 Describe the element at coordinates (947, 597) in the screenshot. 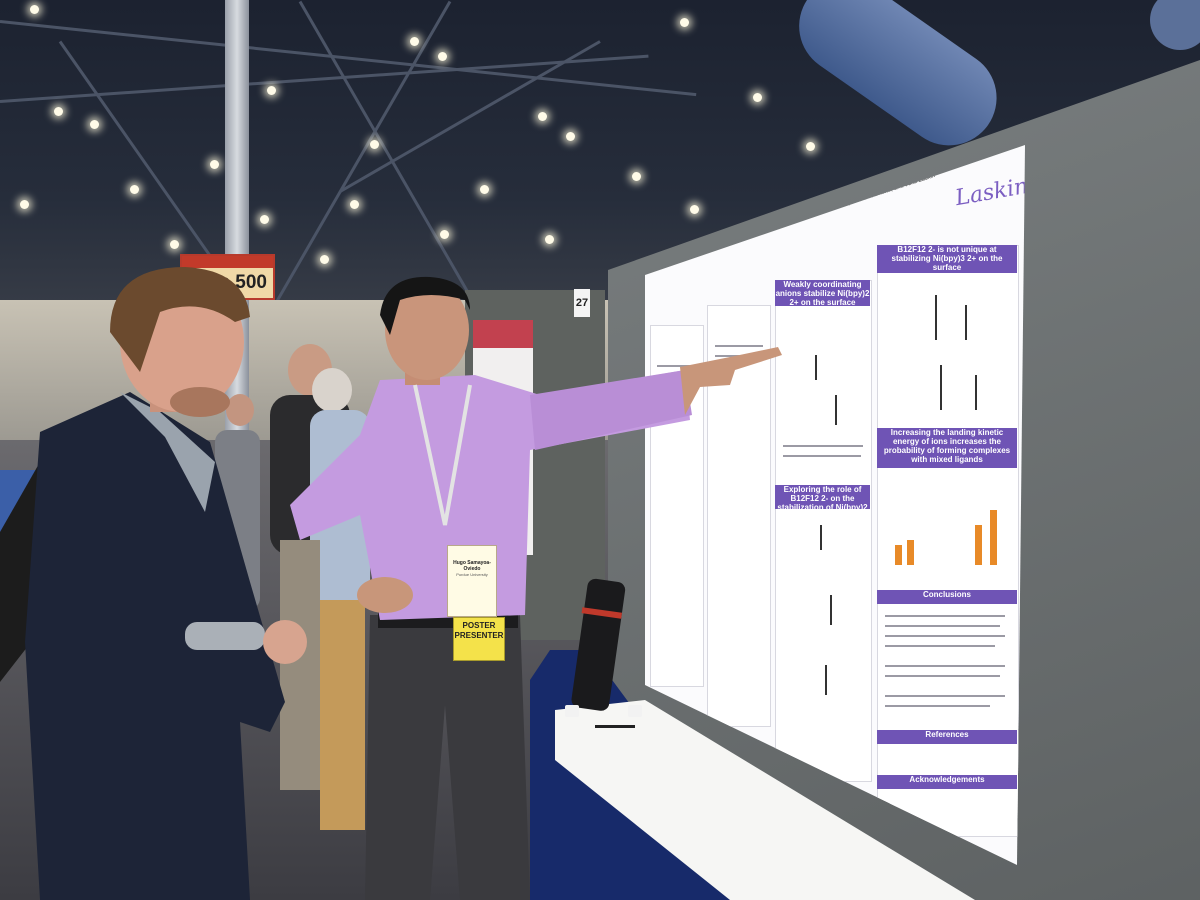

I see `section-header: Conclusions` at that location.